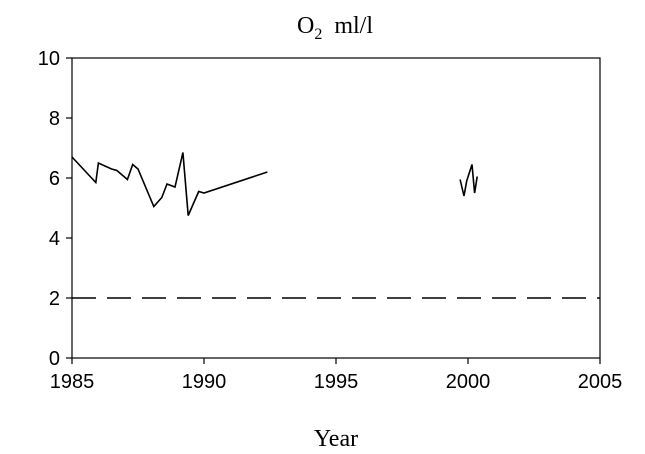  Describe the element at coordinates (54, 299) in the screenshot. I see `y-tick-label: 2` at that location.